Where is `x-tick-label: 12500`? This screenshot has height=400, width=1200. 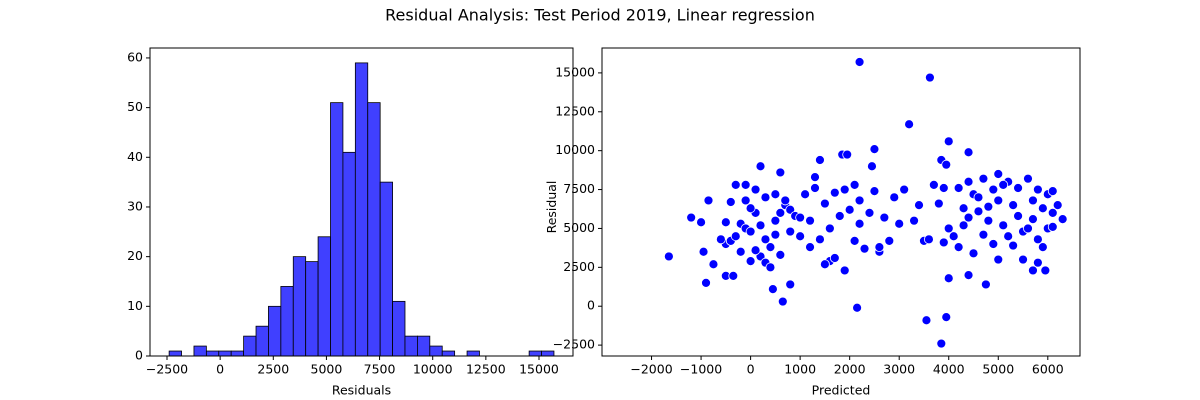
x-tick-label: 12500 is located at coordinates (486, 369).